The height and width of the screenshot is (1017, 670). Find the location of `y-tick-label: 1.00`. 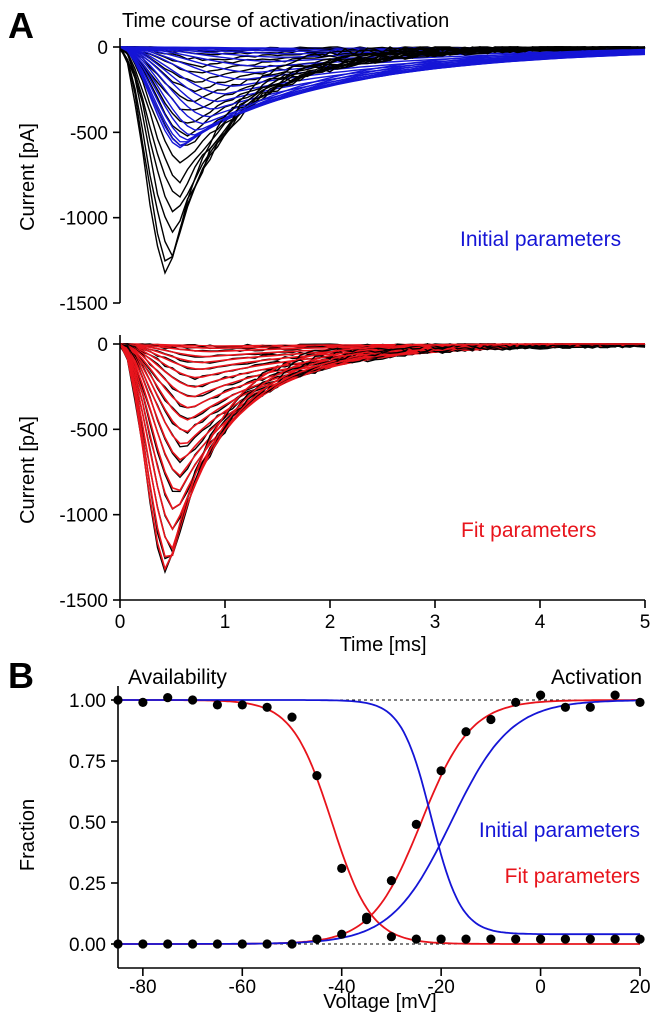

y-tick-label: 1.00 is located at coordinates (87, 701).